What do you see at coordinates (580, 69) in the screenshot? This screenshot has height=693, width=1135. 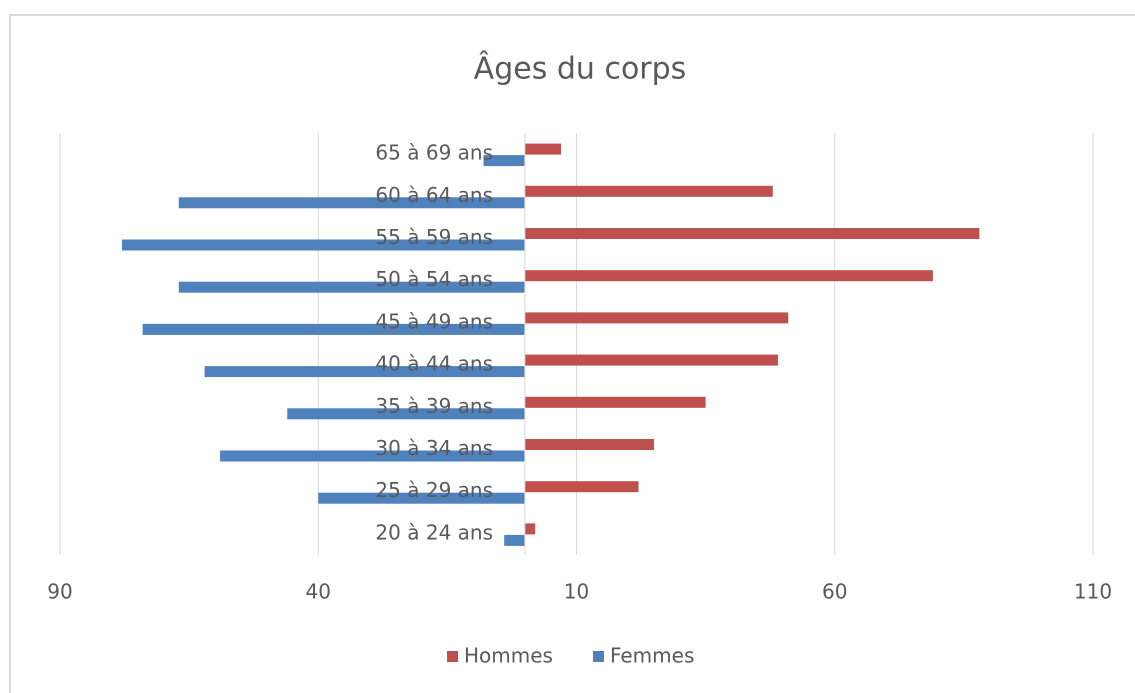 I see `chart-title: Âges du corps` at bounding box center [580, 69].